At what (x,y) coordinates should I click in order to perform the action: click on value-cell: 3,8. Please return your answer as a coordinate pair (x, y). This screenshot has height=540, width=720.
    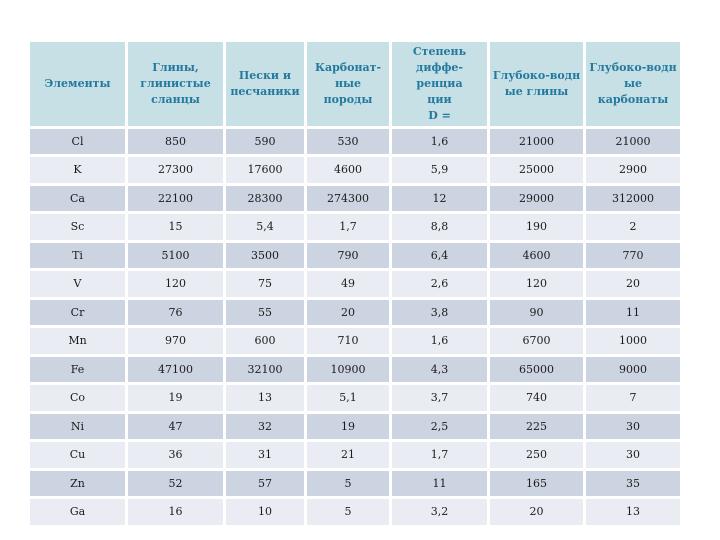
    Looking at the image, I should click on (439, 312).